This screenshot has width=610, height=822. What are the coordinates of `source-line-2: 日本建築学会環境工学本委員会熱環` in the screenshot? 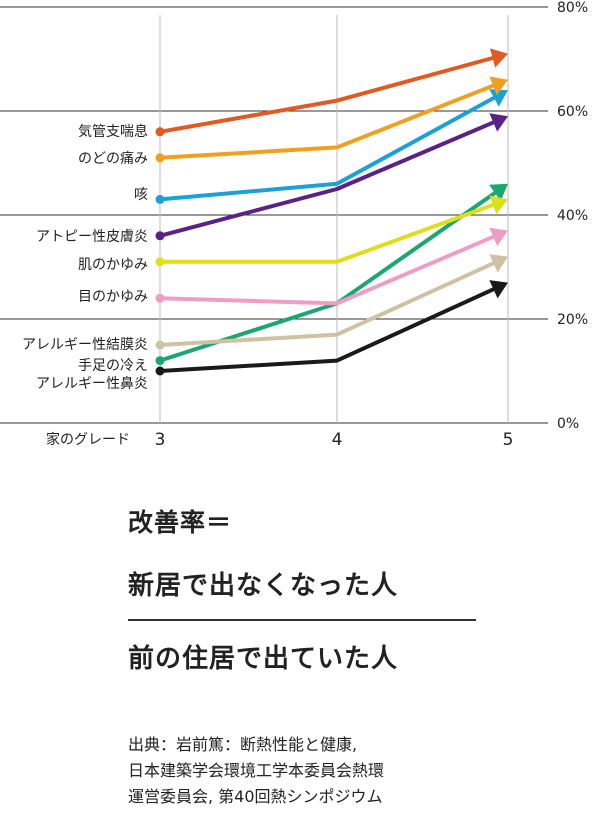 It's located at (256, 770).